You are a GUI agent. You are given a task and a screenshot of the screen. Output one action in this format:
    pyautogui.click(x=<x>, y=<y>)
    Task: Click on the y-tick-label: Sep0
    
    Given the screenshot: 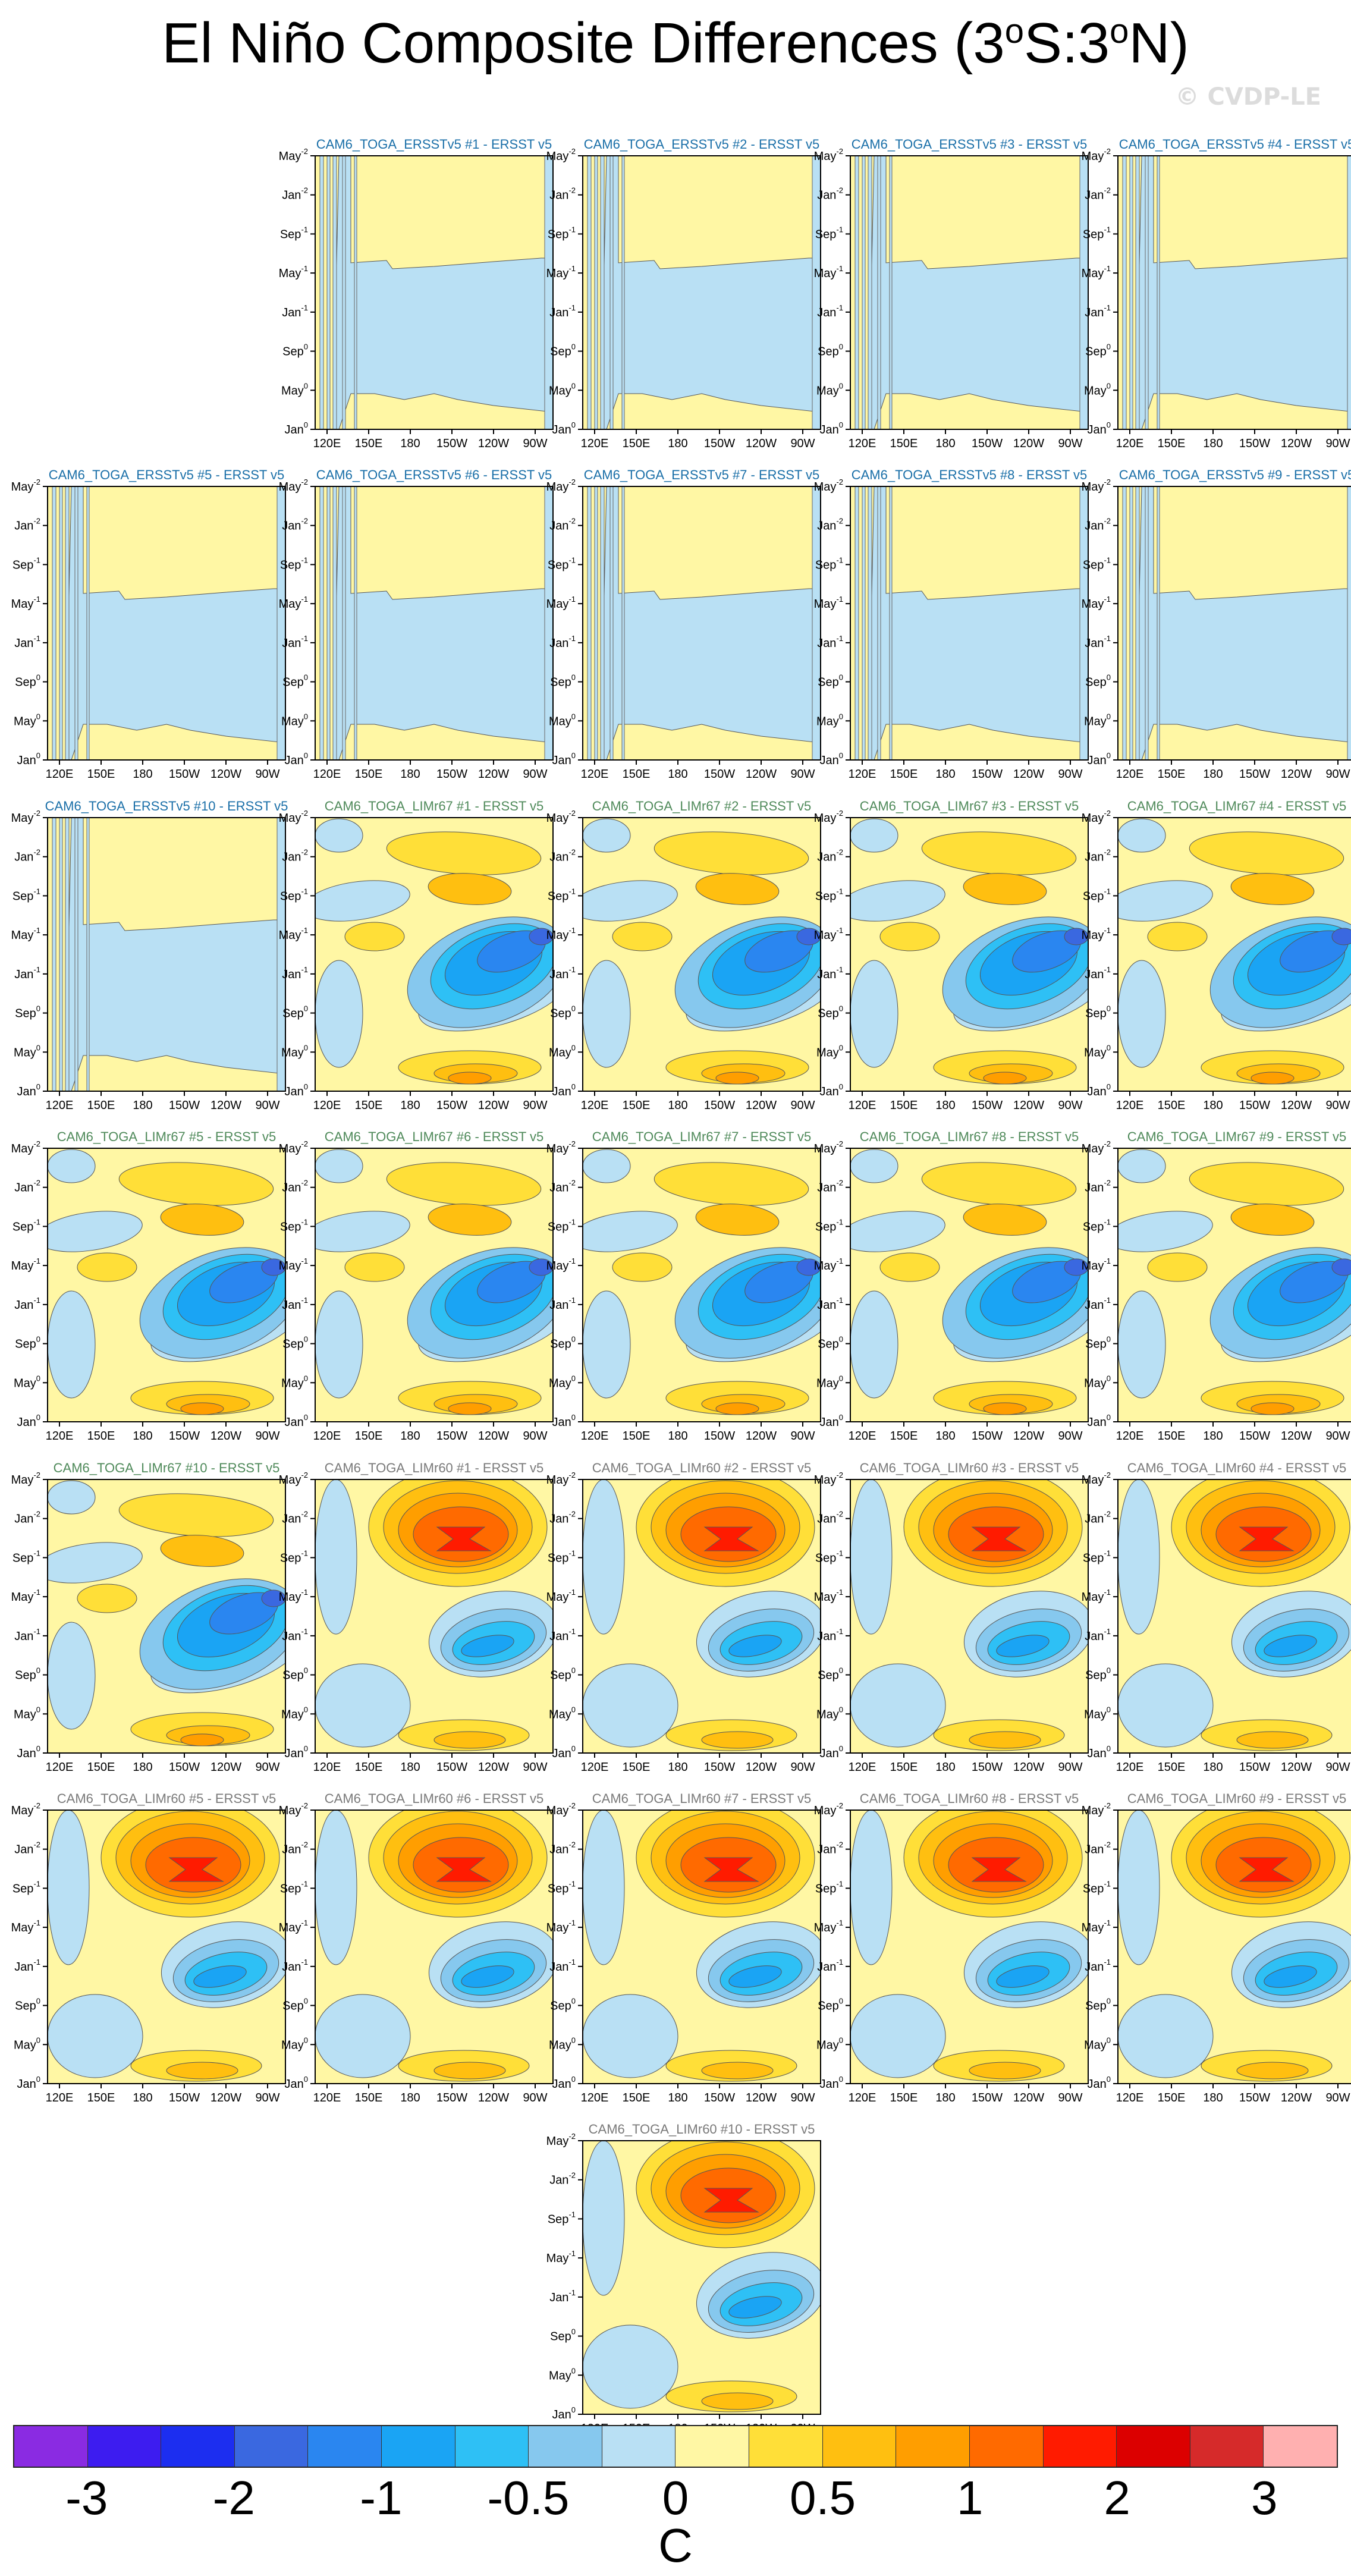 What is the action you would take?
    pyautogui.click(x=563, y=2335)
    